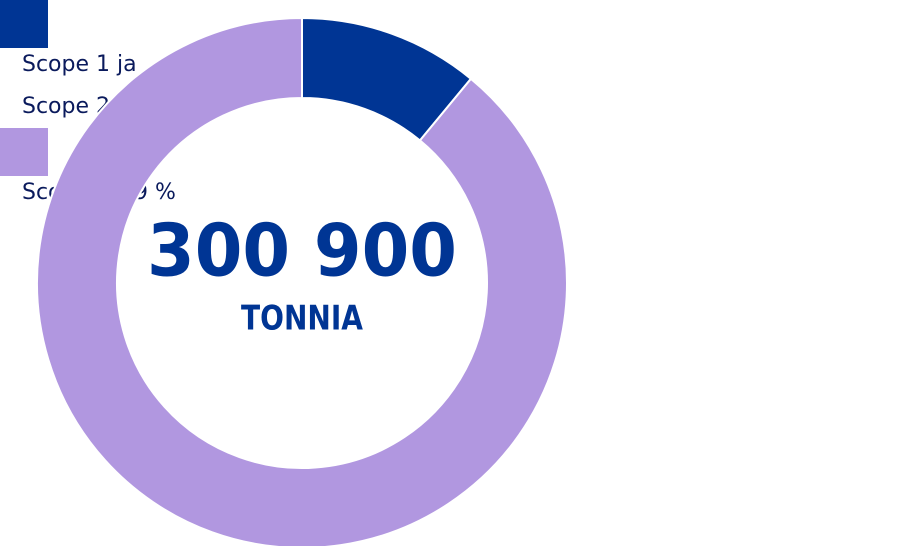 The image size is (913, 546). Describe the element at coordinates (302, 319) in the screenshot. I see `center-unit: TONNIA` at that location.